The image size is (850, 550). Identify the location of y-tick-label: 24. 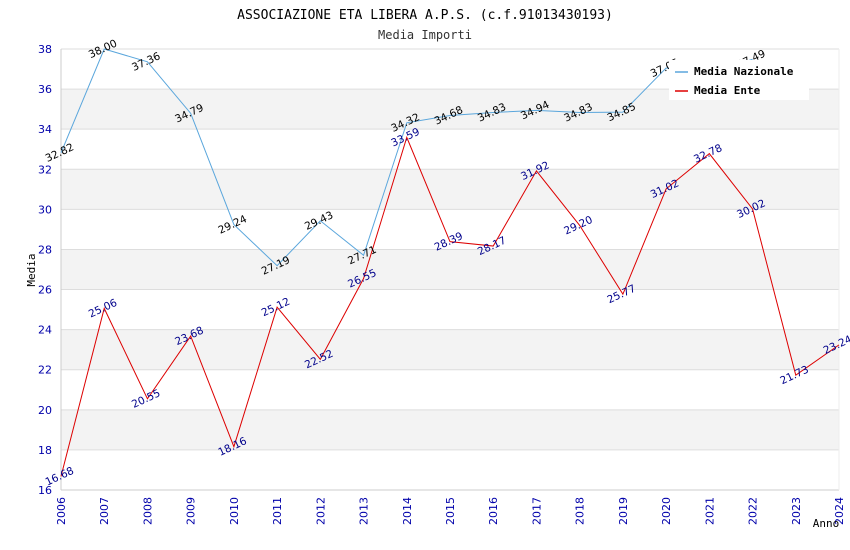
(45, 330).